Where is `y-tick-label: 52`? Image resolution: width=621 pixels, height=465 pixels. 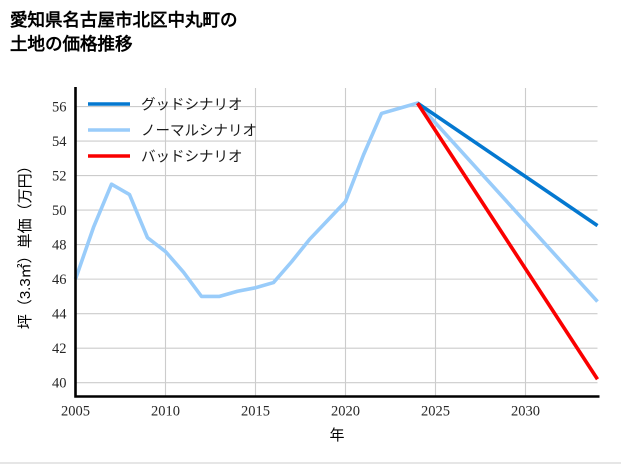 y-tick-label: 52 is located at coordinates (59, 177).